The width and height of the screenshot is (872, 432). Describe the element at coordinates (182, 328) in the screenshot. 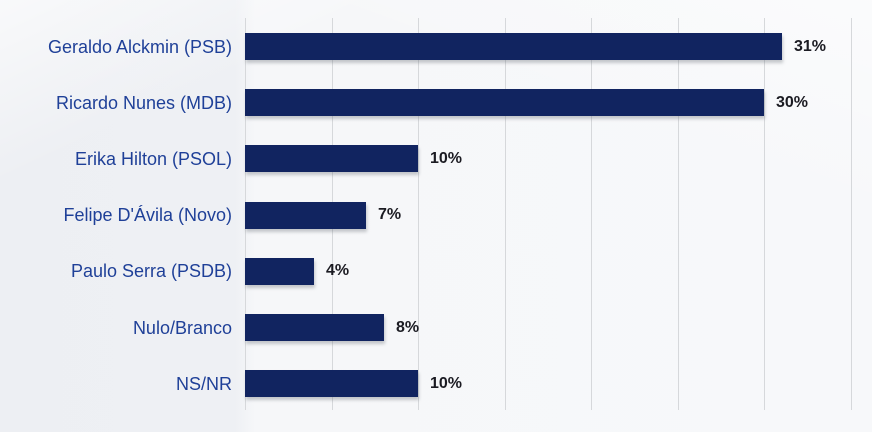

I see `category-label: Nulo/Branco` at that location.